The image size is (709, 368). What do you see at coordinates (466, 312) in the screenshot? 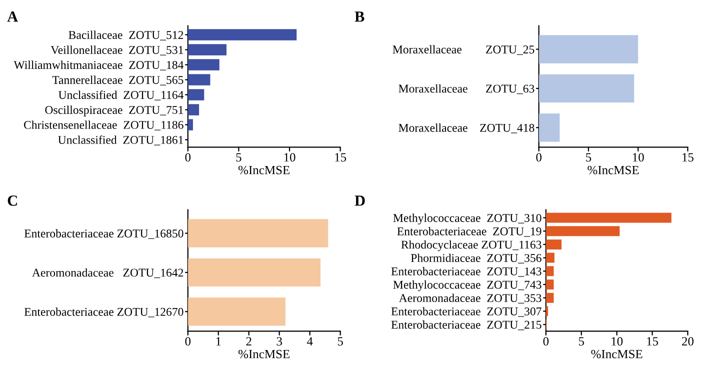
I see `y-tick-label: Enterobacteriaceae ZOTU_307` at bounding box center [466, 312].